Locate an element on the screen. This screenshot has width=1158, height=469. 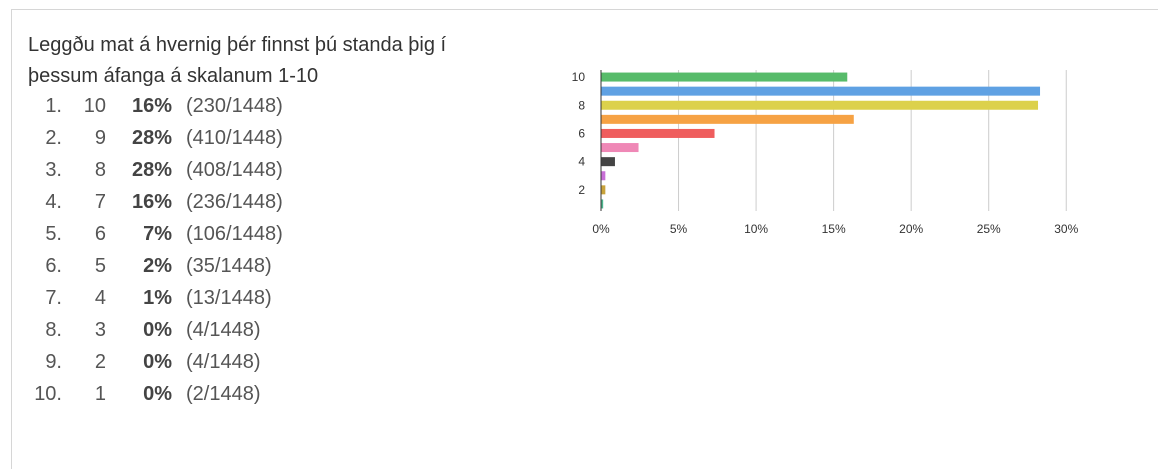
result-percent: 2% is located at coordinates (143, 266).